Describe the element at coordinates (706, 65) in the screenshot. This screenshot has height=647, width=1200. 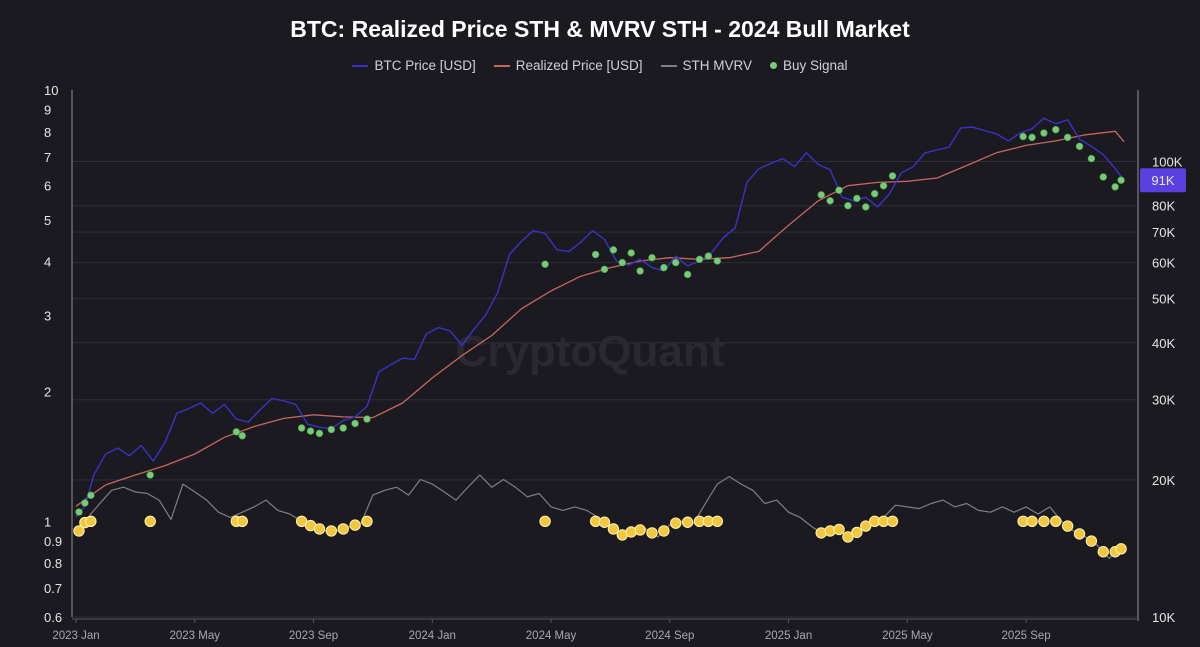
I see `legend-item-sth-mvrv: STH MVRV` at that location.